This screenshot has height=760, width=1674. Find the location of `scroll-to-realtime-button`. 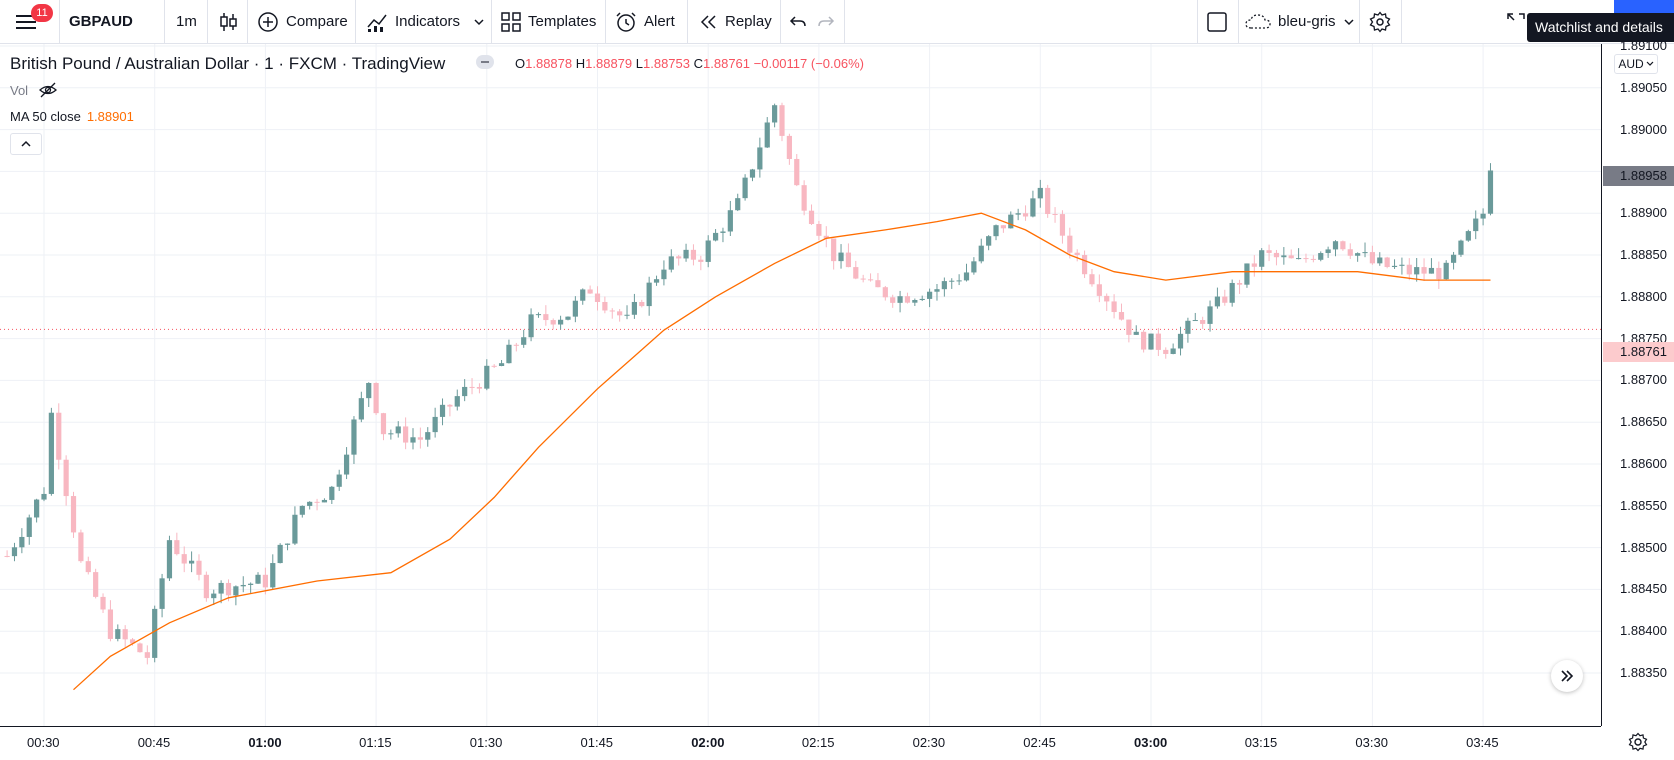

scroll-to-realtime-button is located at coordinates (1567, 676).